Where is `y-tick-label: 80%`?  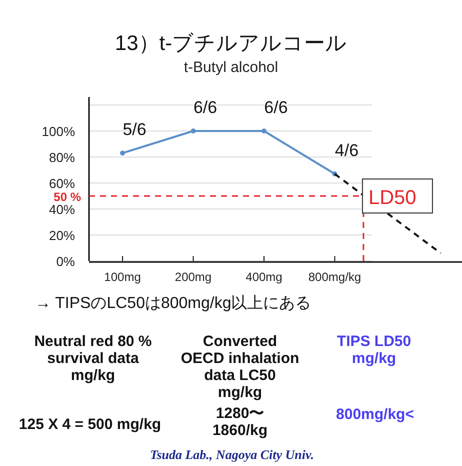
y-tick-label: 80% is located at coordinates (62, 157).